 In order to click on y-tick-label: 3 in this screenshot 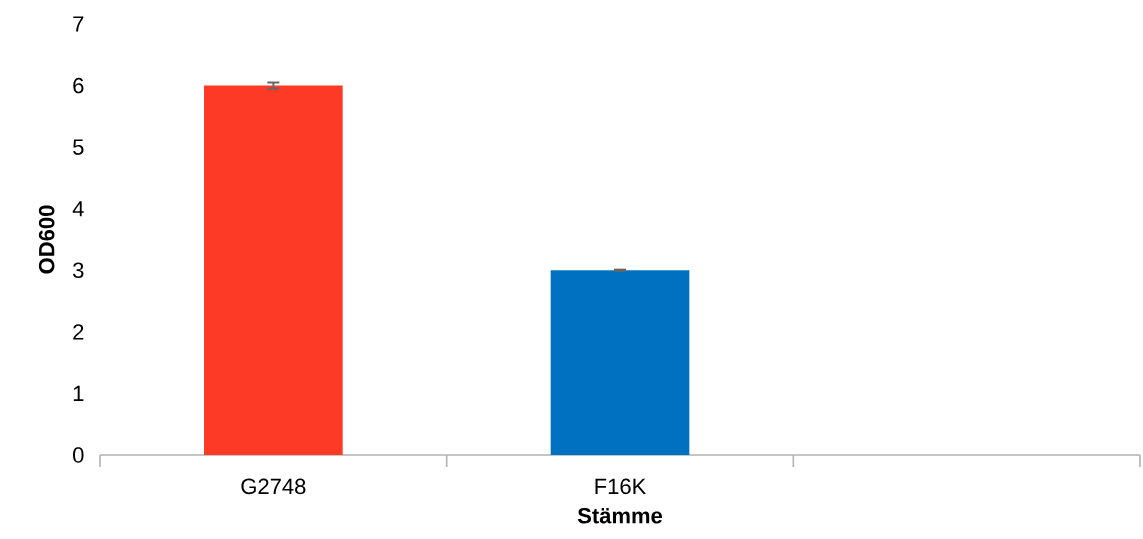, I will do `click(78, 270)`.